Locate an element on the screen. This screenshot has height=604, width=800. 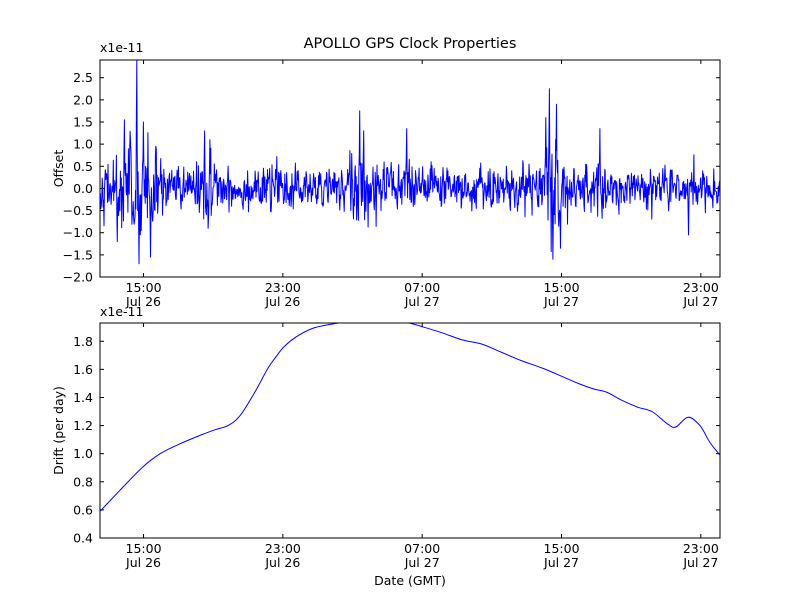
offset-axis-scale-text: x1e-11 is located at coordinates (121, 47).